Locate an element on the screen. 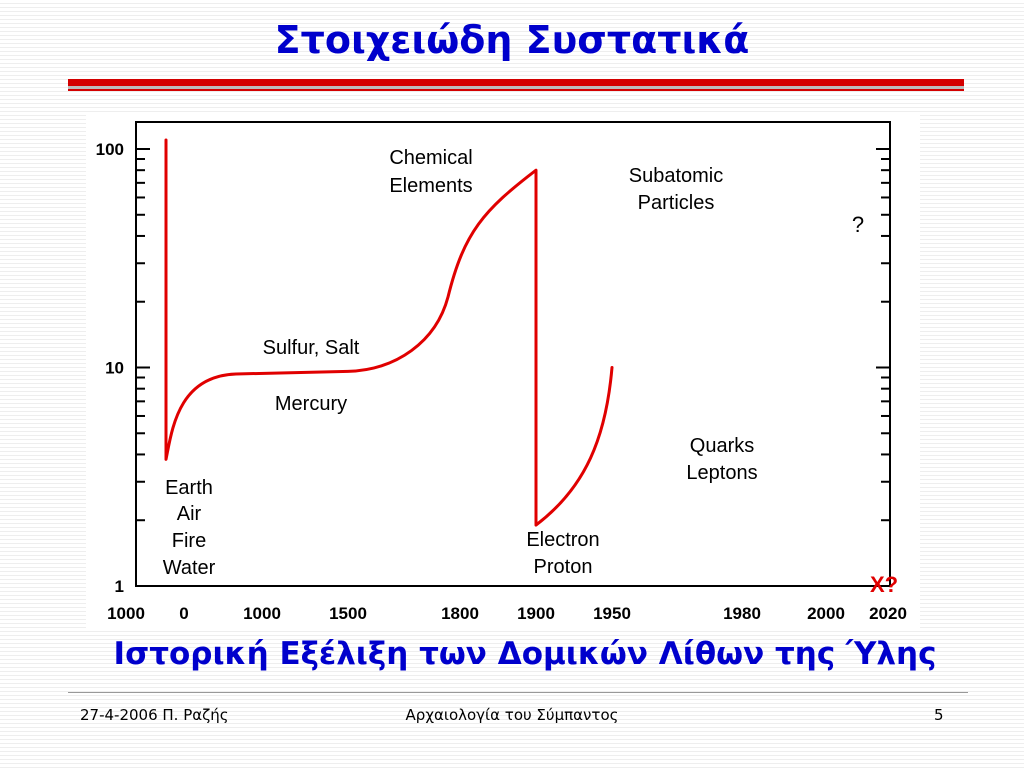  x-tick-labels: 1000 0 1000 1500 1800 1900 1950 1980 2000 2020 is located at coordinates (507, 613).